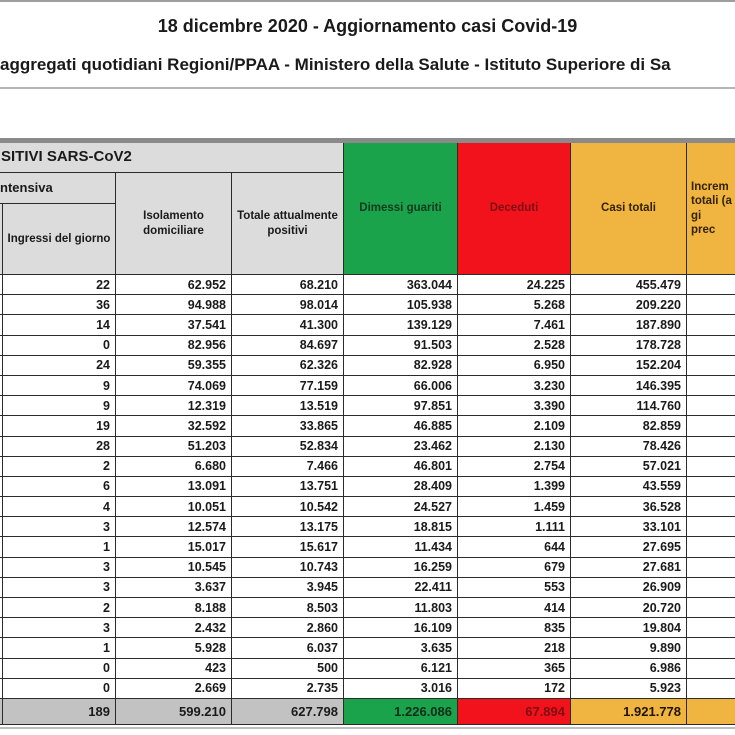 The height and width of the screenshot is (735, 735). What do you see at coordinates (514, 386) in the screenshot?
I see `data-cell: 3.230` at bounding box center [514, 386].